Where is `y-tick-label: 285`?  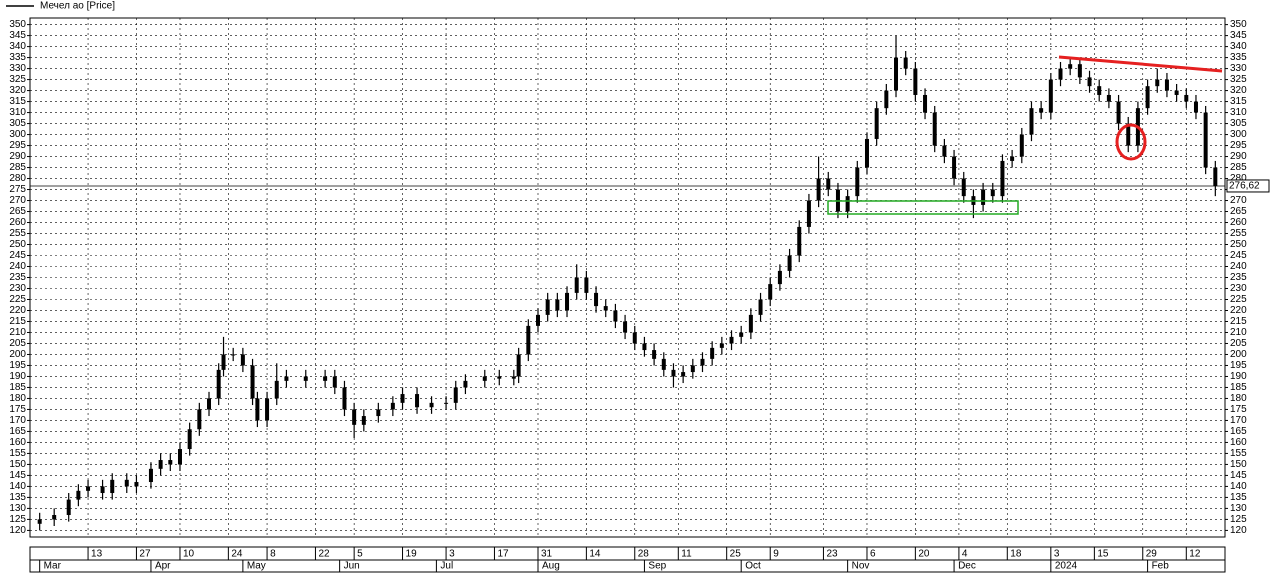 y-tick-label: 285 is located at coordinates (1238, 167).